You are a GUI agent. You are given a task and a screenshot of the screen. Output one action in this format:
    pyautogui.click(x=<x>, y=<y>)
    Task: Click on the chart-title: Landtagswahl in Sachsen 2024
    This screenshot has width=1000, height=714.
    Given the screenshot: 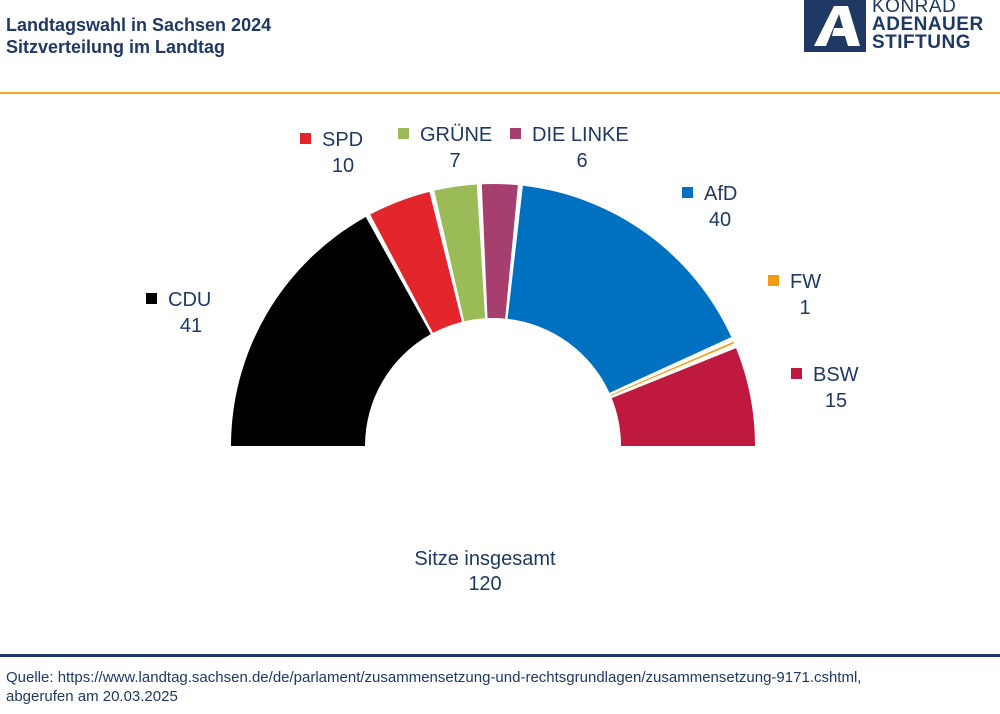 What is the action you would take?
    pyautogui.click(x=139, y=25)
    